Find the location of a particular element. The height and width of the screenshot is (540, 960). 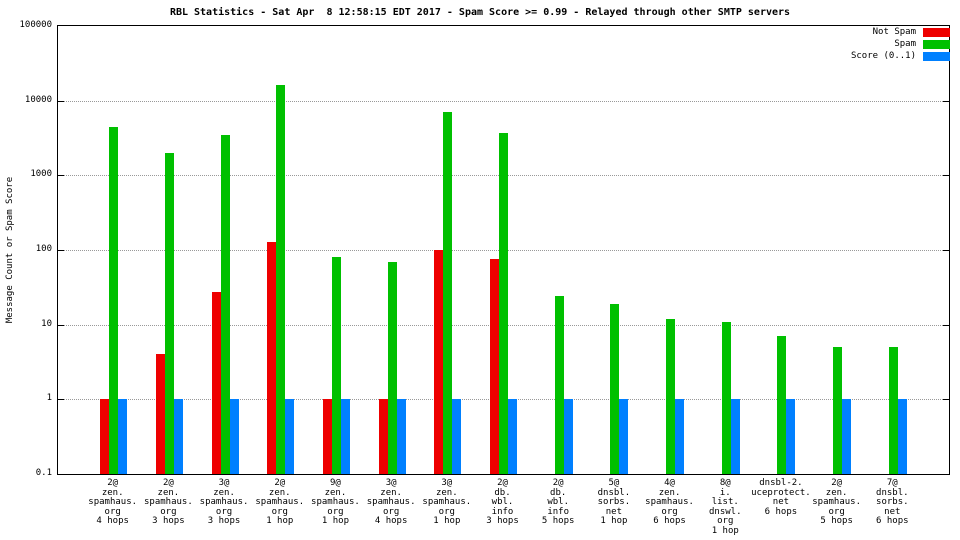

spam-color-swatch is located at coordinates (936, 44).